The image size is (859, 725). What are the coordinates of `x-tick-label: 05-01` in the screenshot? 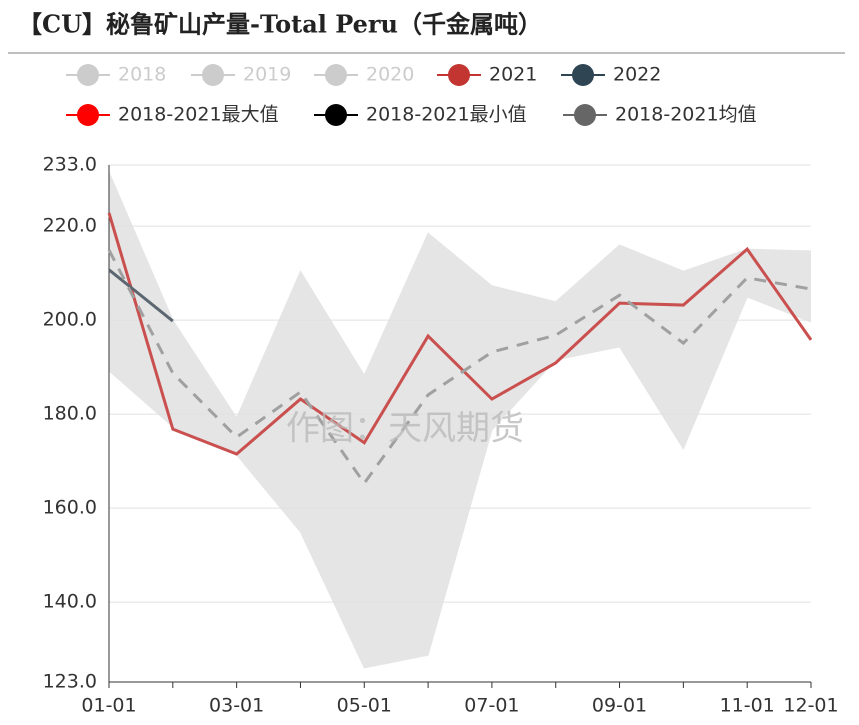 It's located at (364, 706).